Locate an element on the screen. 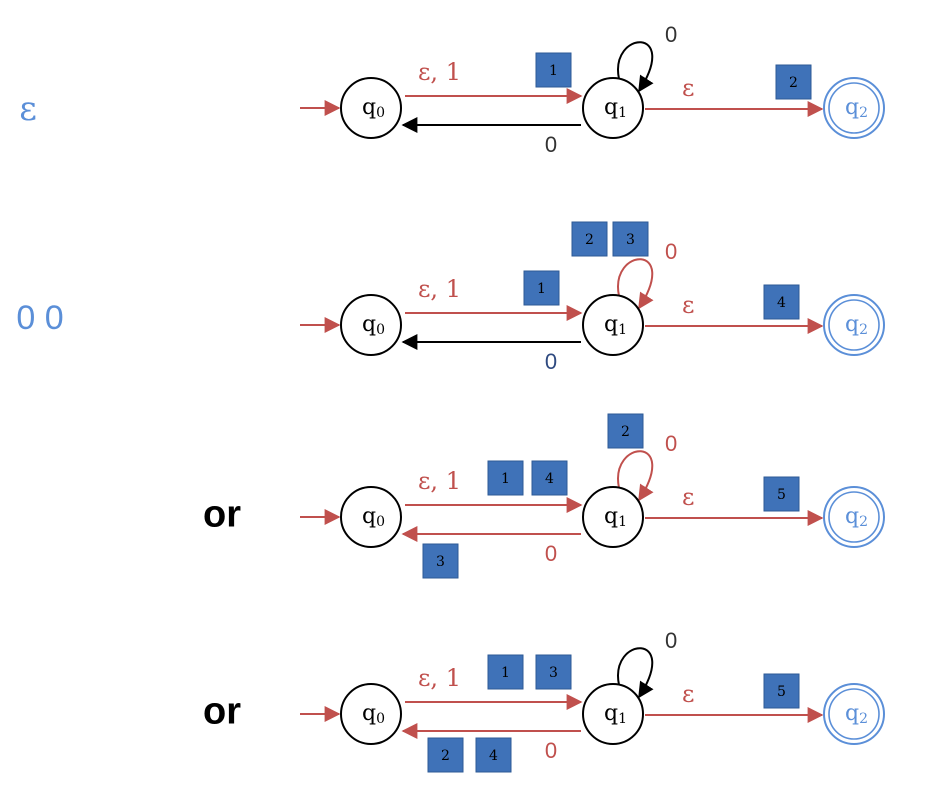  row-input-label: ε is located at coordinates (28, 109).